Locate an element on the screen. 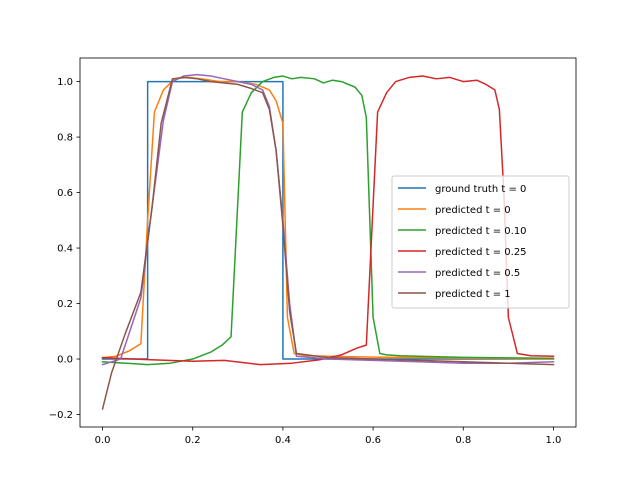 This screenshot has height=480, width=640. legend-label: predicted t = 0 is located at coordinates (473, 210).